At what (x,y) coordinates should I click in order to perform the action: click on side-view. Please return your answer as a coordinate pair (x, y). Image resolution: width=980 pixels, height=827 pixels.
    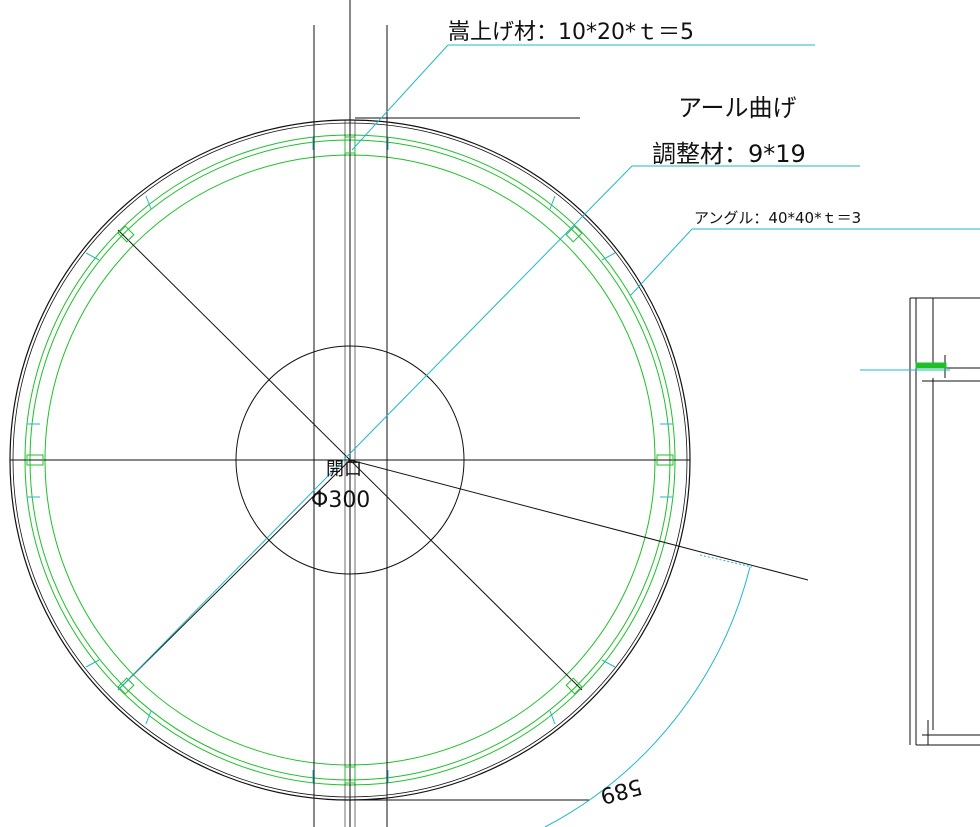
    Looking at the image, I should click on (920, 521).